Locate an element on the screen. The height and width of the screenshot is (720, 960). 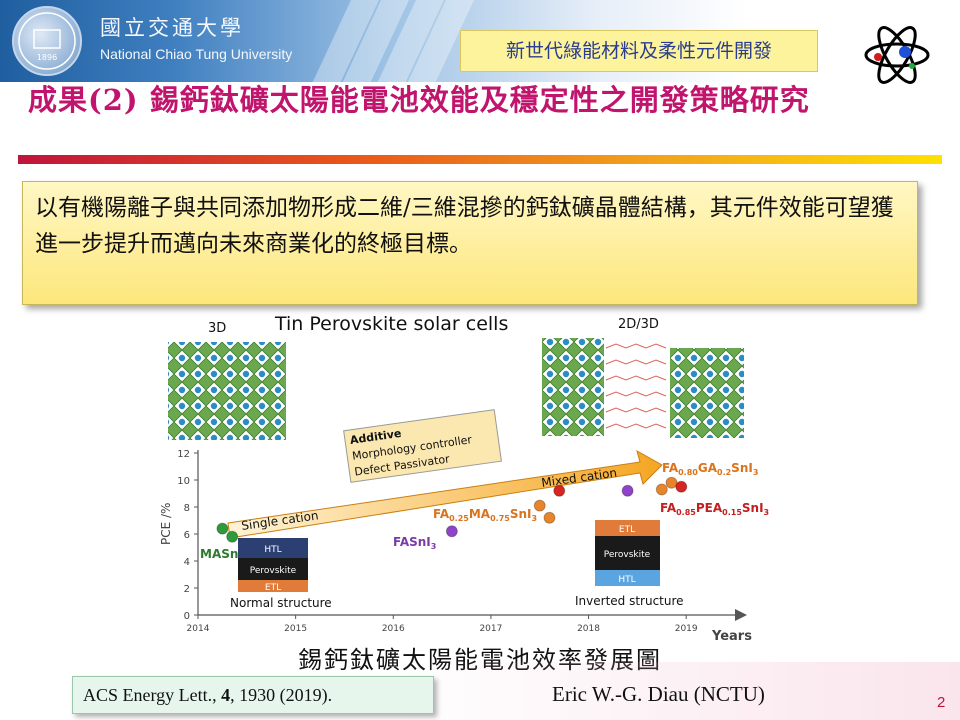
y-ticks: 0 2 4 6 8 10 12 is located at coordinates (187, 535).